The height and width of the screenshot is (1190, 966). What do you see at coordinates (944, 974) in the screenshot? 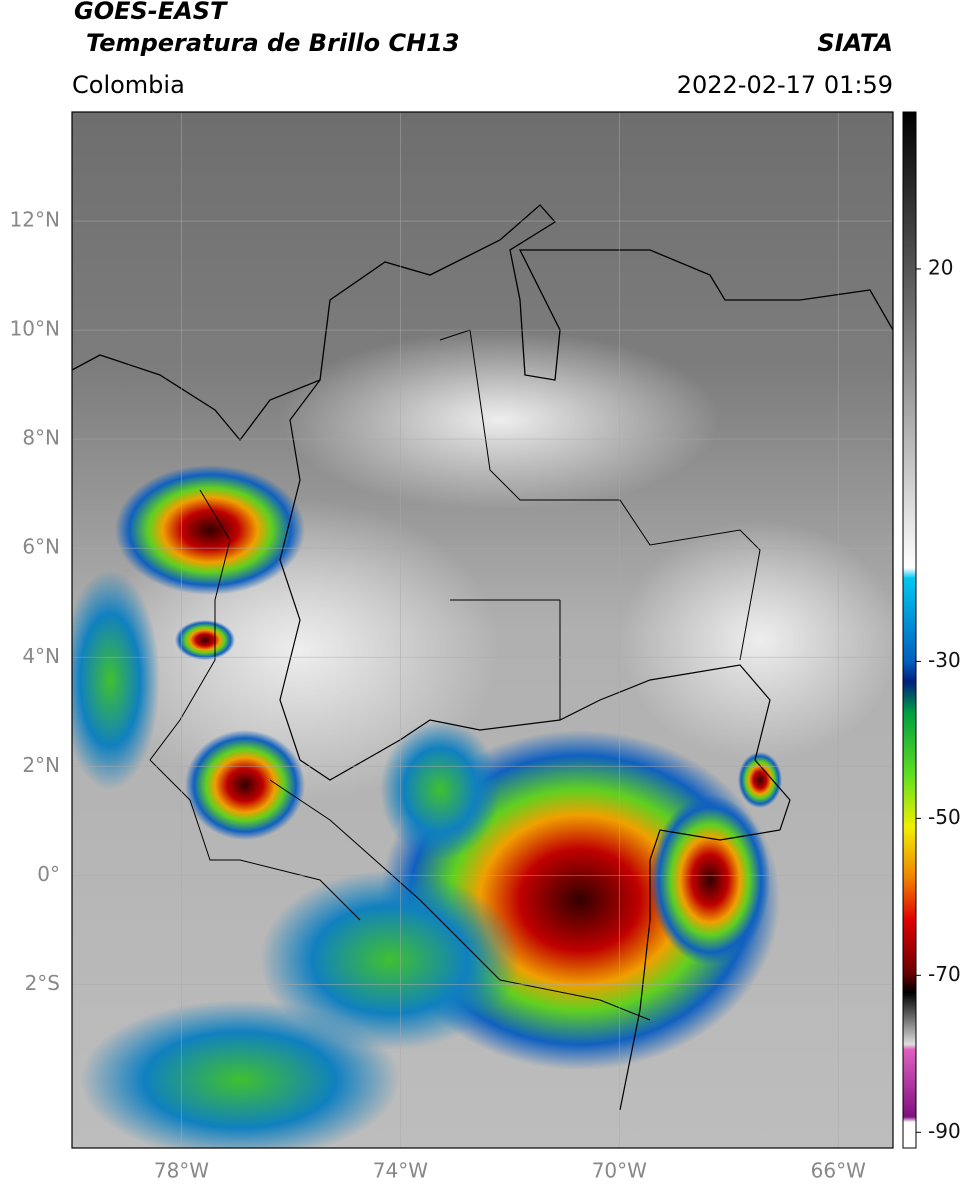
I see `colorbar-tick-label: -70` at bounding box center [944, 974].